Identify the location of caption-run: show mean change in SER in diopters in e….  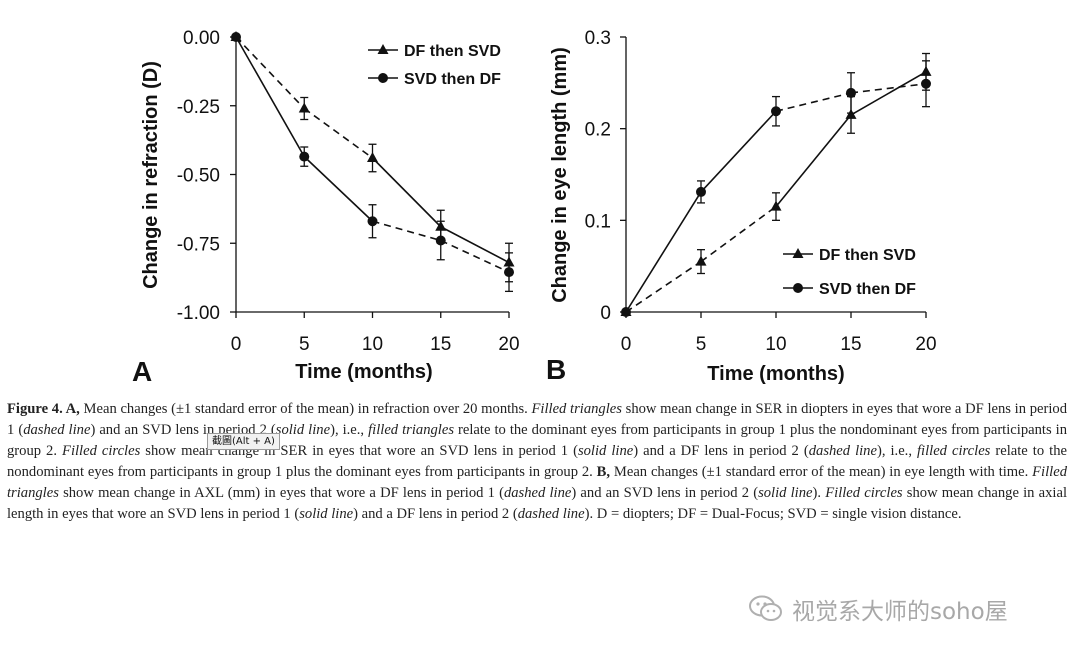
(537, 419).